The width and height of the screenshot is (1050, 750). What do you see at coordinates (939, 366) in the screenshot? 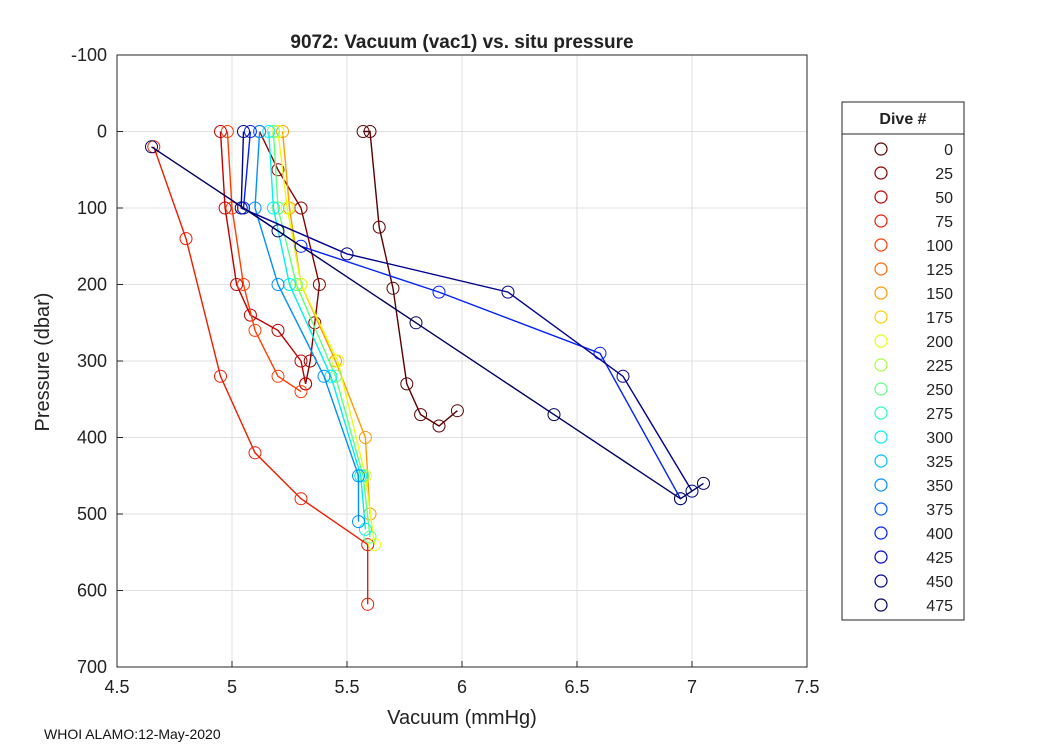
I see `legend-label: 225` at bounding box center [939, 366].